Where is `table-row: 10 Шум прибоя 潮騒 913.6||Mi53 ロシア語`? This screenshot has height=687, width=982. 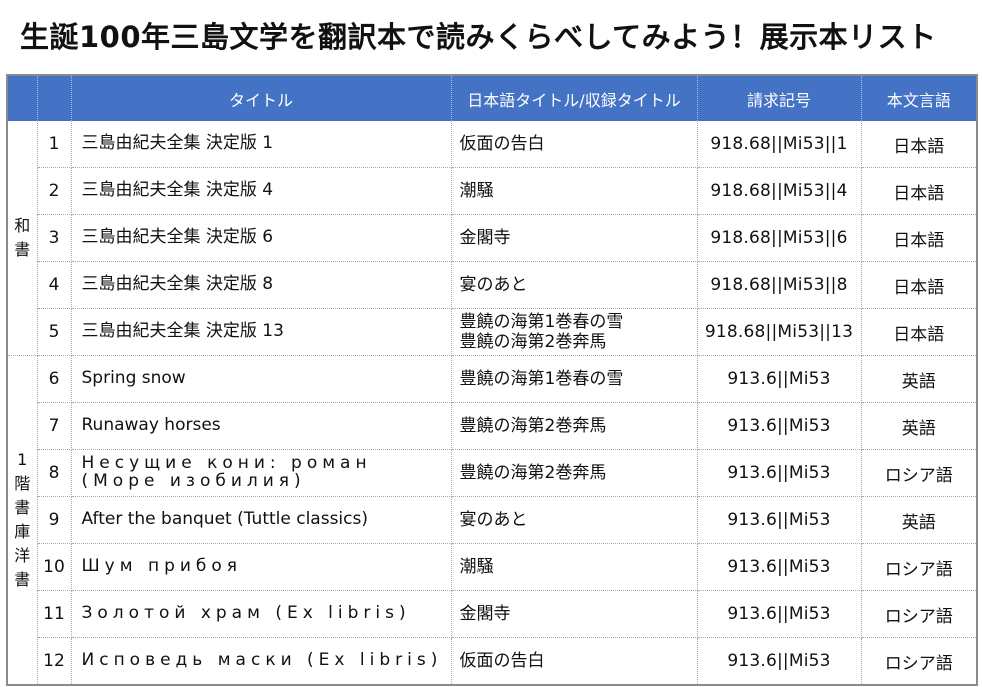
table-row: 10 Шум прибоя 潮騒 913.6||Mi53 ロシア語 is located at coordinates (492, 567).